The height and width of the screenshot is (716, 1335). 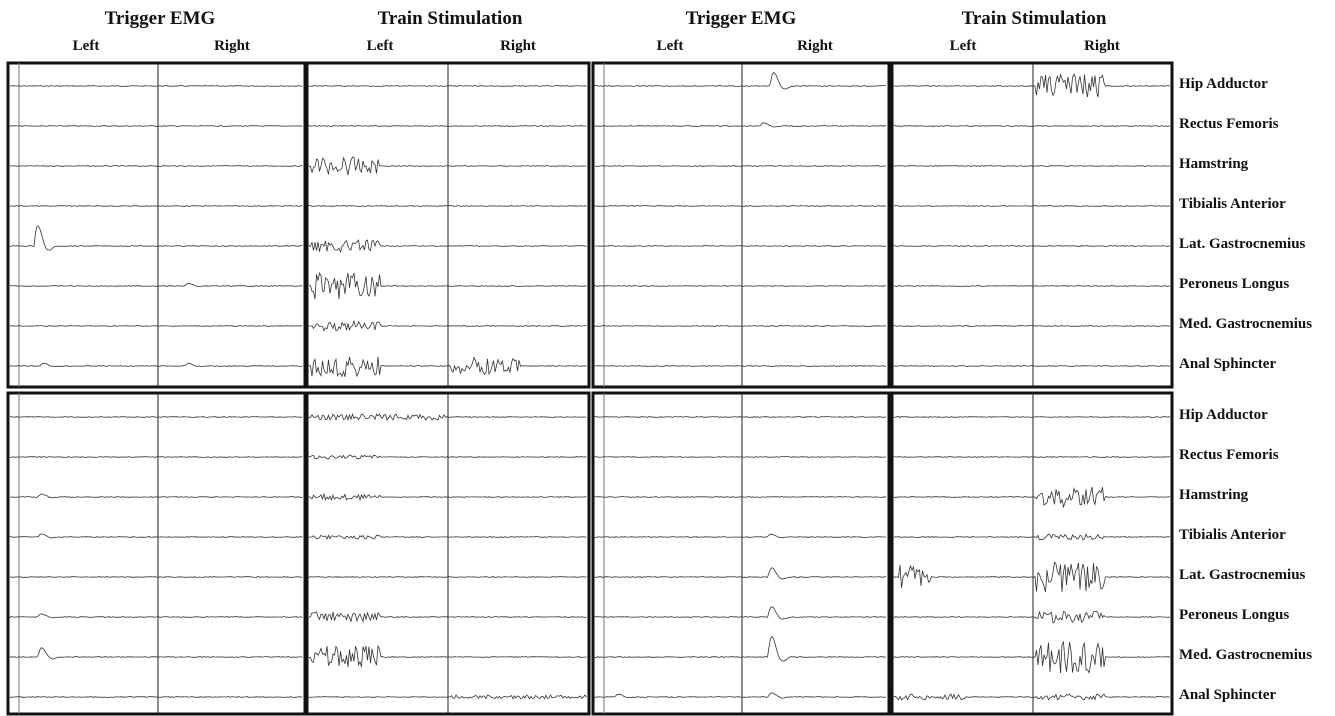 I want to click on header-train-stim-2: Train Stimulation, so click(x=1034, y=18).